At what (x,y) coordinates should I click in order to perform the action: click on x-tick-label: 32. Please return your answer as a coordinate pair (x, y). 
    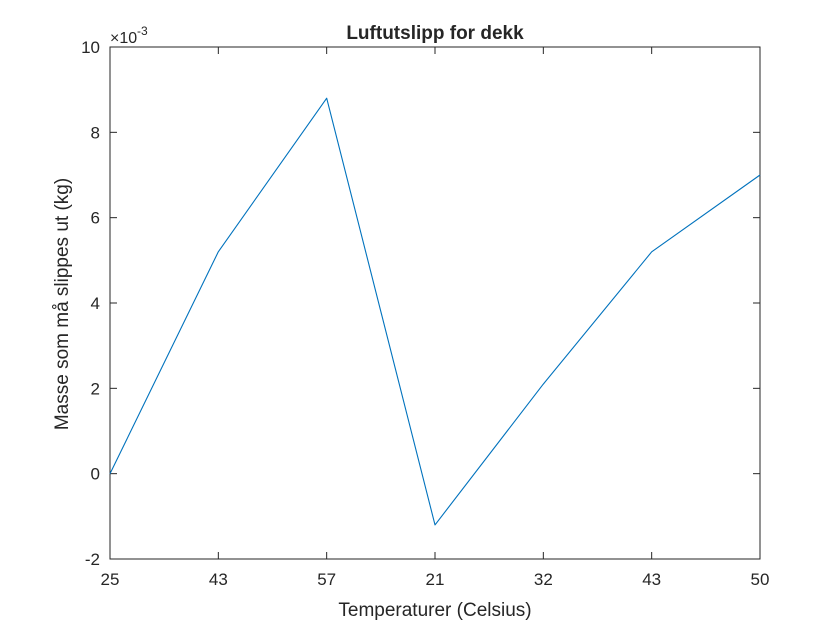
    Looking at the image, I should click on (543, 579).